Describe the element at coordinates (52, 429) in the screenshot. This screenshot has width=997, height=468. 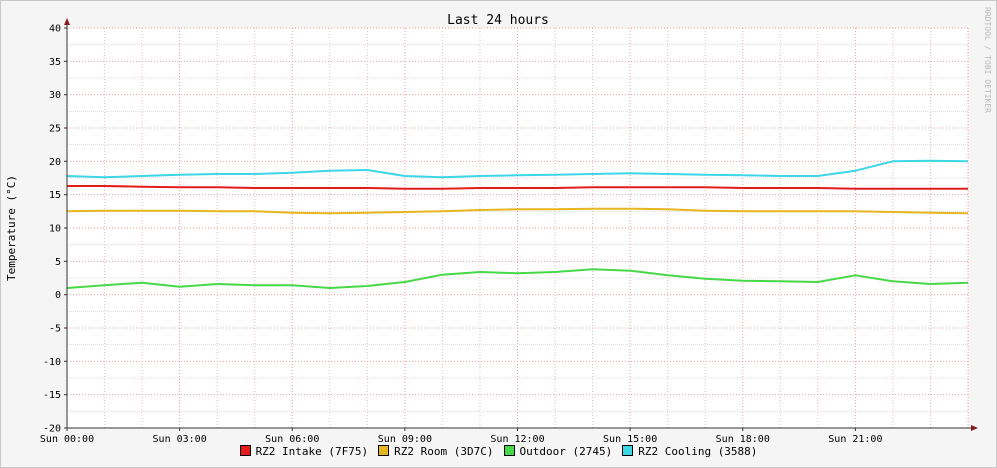
I see `y-tick-label: -20` at that location.